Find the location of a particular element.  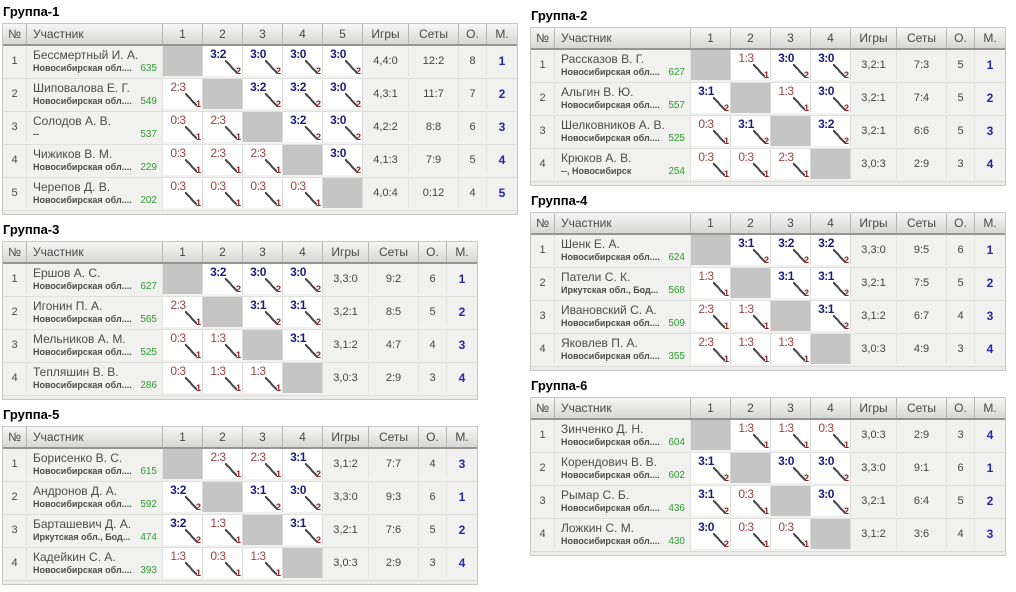

points-cell: 6 is located at coordinates (433, 497).